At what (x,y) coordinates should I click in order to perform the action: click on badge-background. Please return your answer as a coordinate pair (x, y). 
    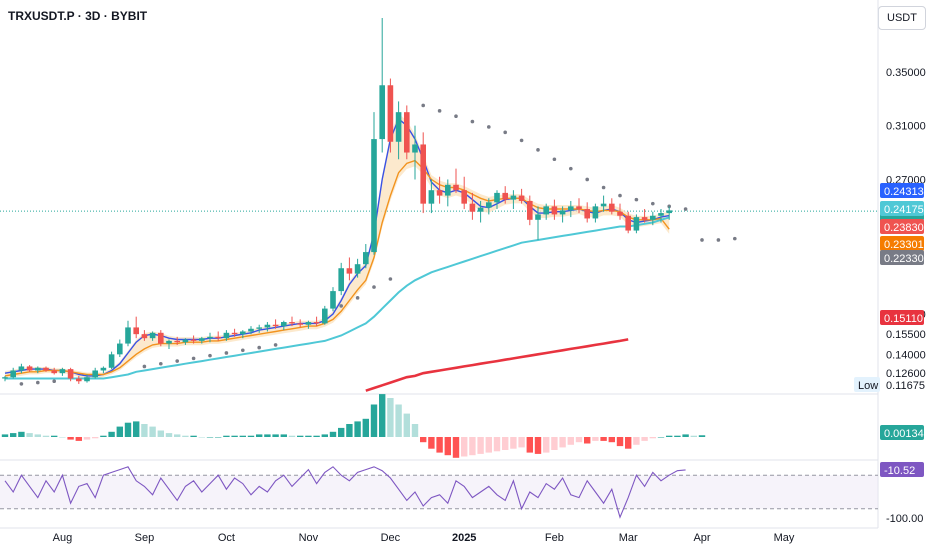
    Looking at the image, I should click on (902, 257).